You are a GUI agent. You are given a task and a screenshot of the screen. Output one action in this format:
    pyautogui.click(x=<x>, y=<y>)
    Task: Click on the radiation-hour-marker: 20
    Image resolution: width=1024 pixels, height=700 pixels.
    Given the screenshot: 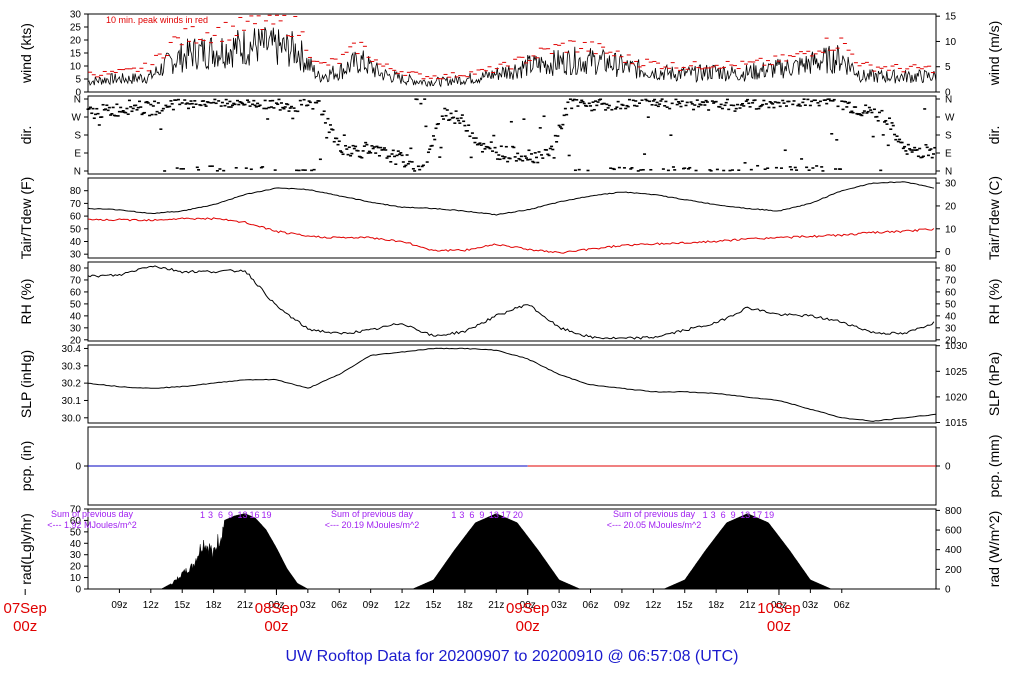 What is the action you would take?
    pyautogui.click(x=518, y=515)
    